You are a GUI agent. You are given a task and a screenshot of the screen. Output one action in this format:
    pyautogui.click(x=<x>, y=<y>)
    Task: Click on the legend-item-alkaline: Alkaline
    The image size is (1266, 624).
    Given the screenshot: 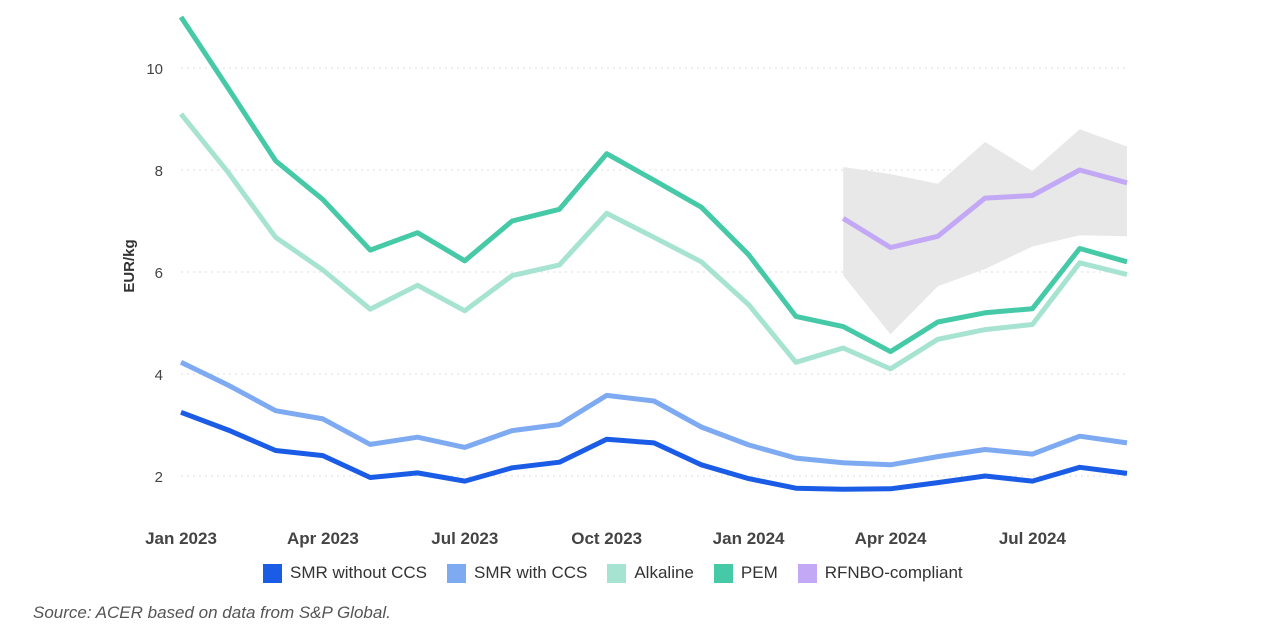 What is the action you would take?
    pyautogui.click(x=650, y=573)
    